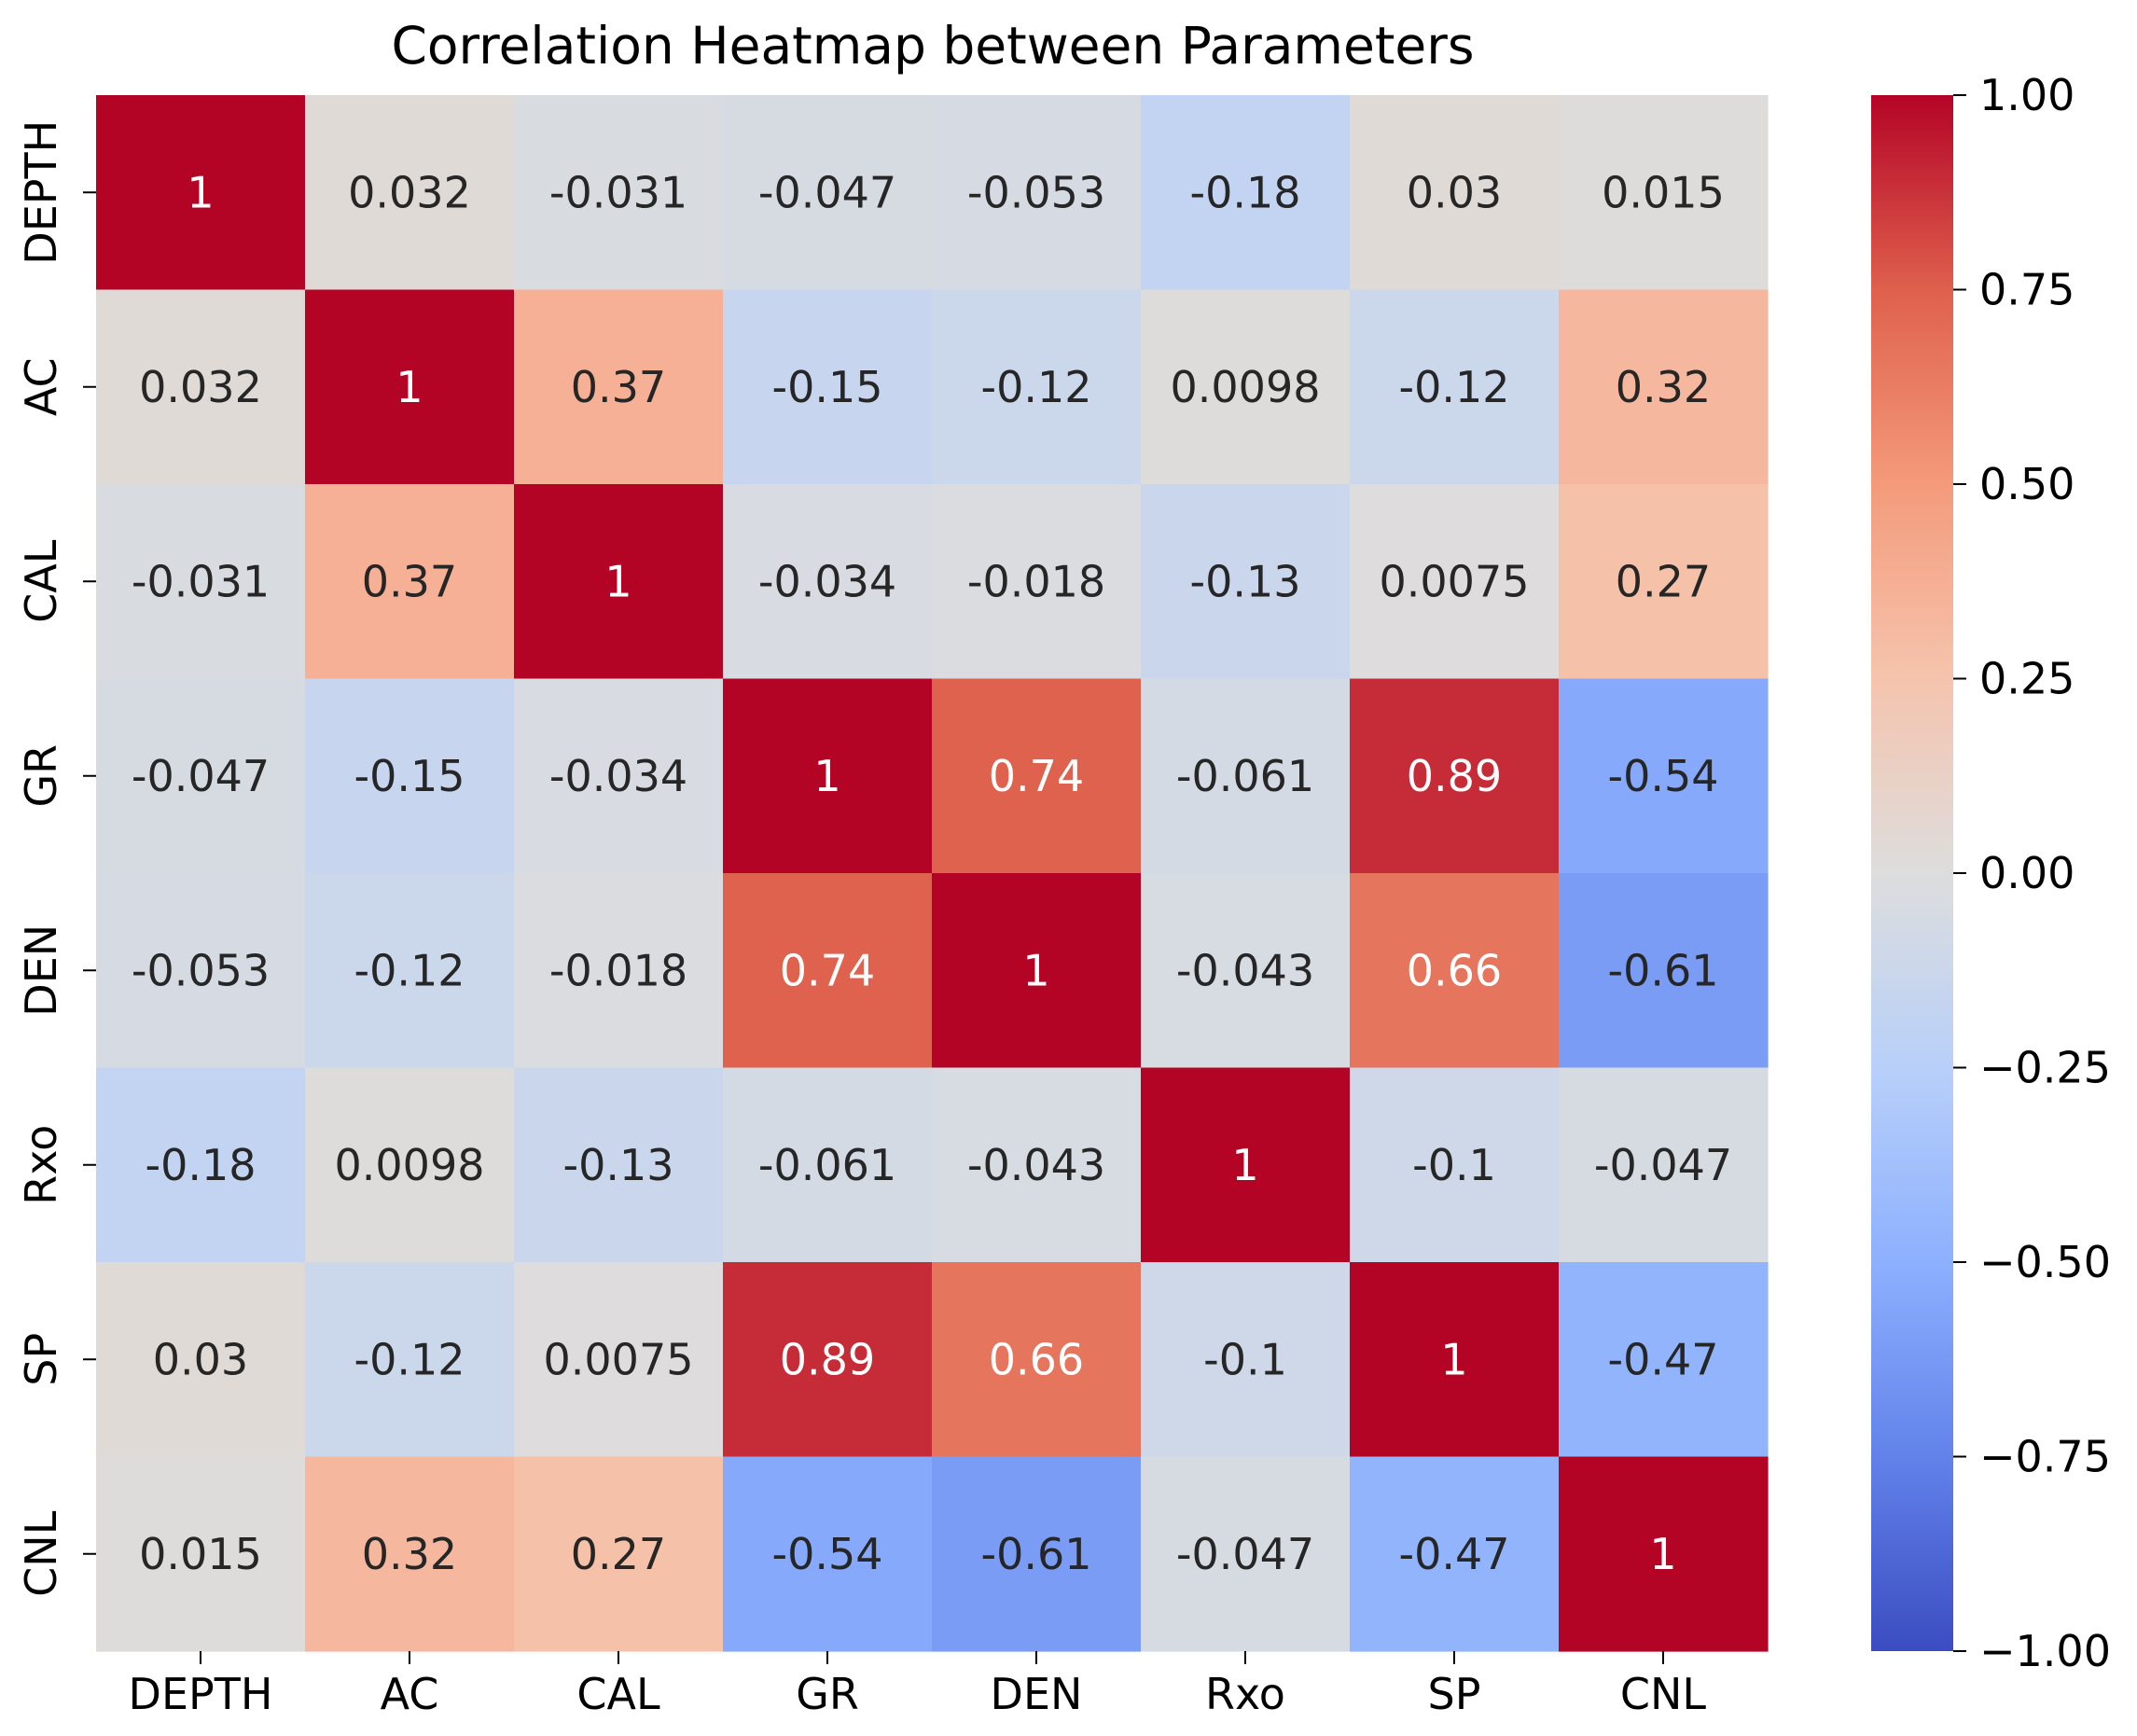 The width and height of the screenshot is (2137, 1736). I want to click on colorbar-tick-label: −1.00, so click(2045, 1651).